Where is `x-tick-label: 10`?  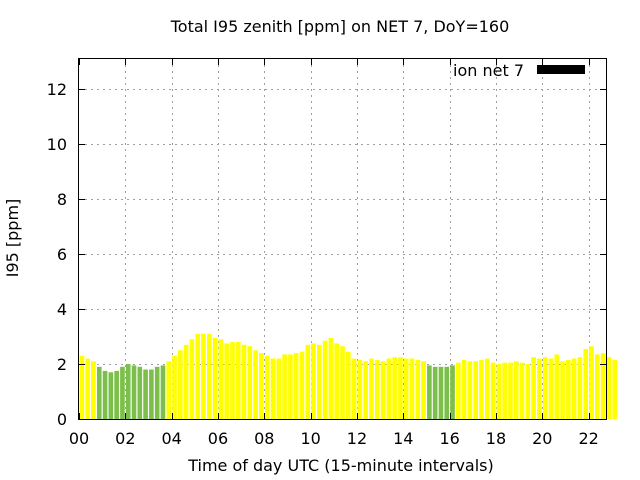
x-tick-label: 10 is located at coordinates (310, 438).